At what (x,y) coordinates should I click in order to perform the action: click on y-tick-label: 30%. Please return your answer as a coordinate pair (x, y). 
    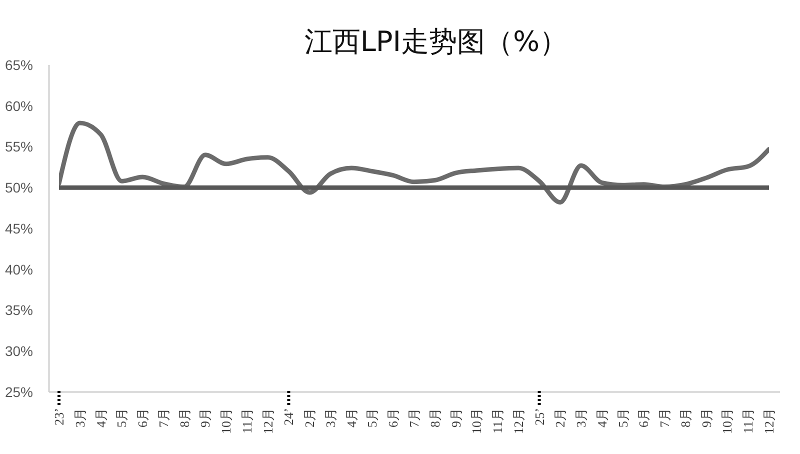
    Looking at the image, I should click on (18, 351).